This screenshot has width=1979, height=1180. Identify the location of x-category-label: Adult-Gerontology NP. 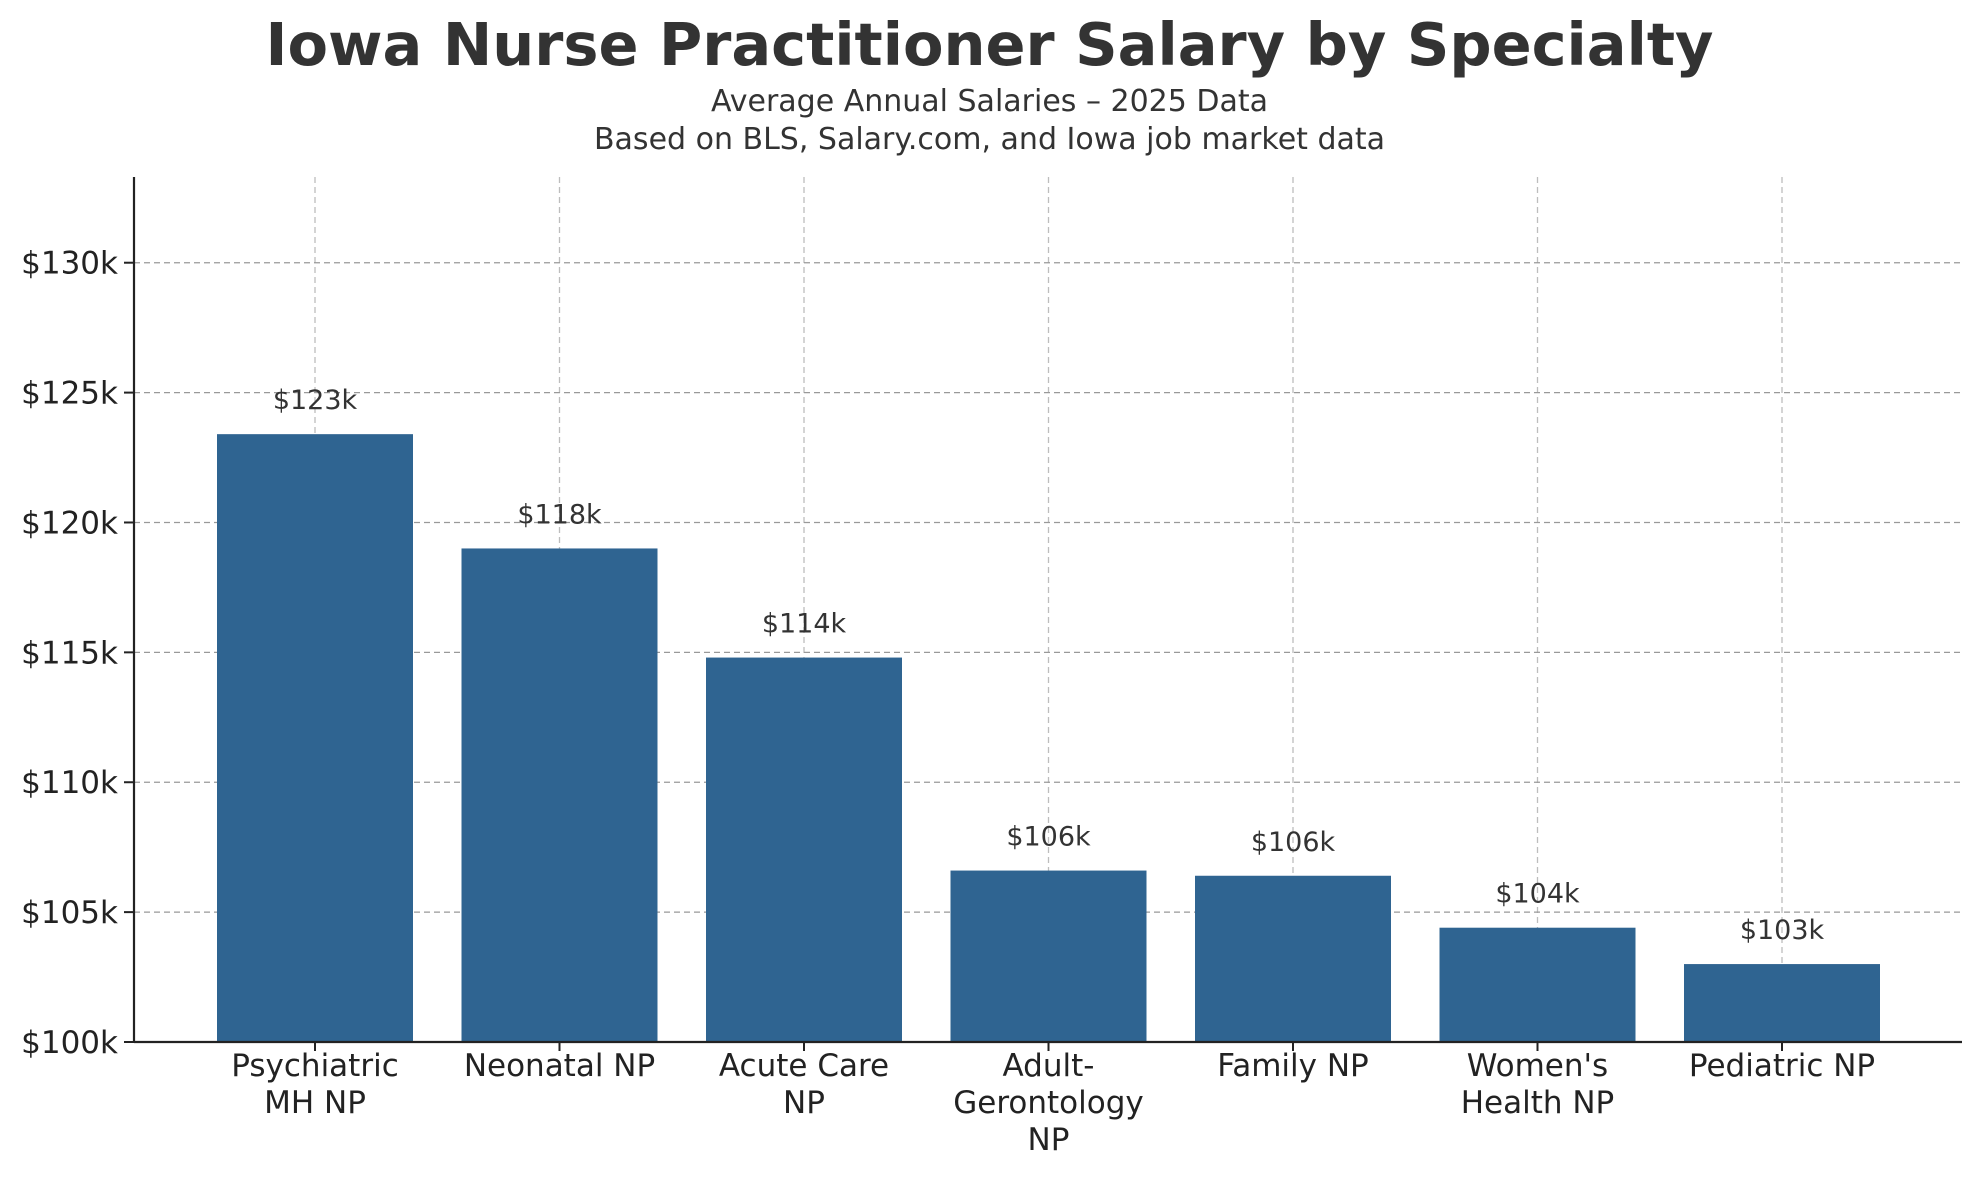
(1048, 1103).